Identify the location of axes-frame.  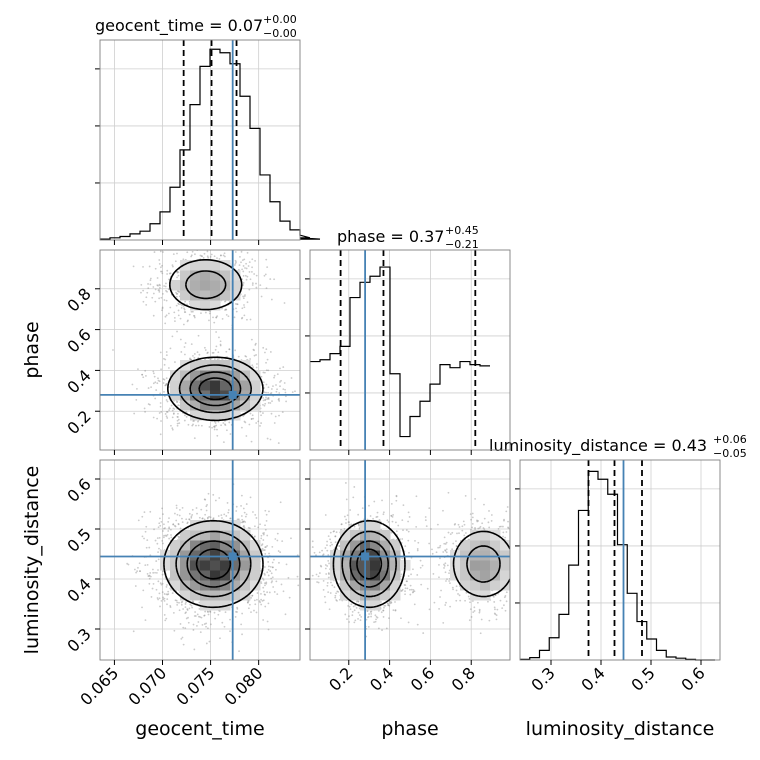
(410, 350).